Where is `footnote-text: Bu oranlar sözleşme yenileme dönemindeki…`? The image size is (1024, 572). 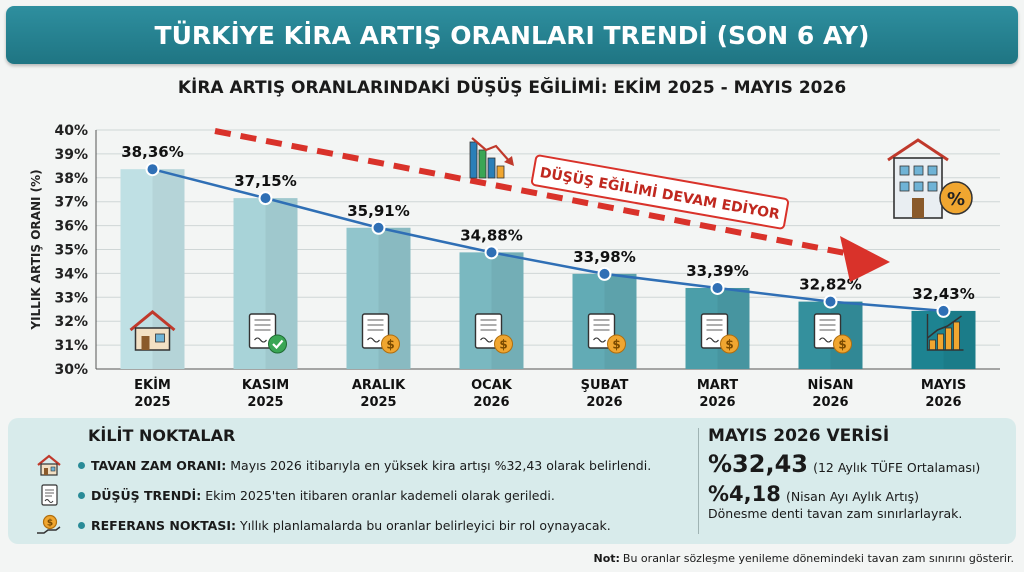
footnote-text: Bu oranlar sözleşme yenileme dönemindeki… is located at coordinates (818, 558).